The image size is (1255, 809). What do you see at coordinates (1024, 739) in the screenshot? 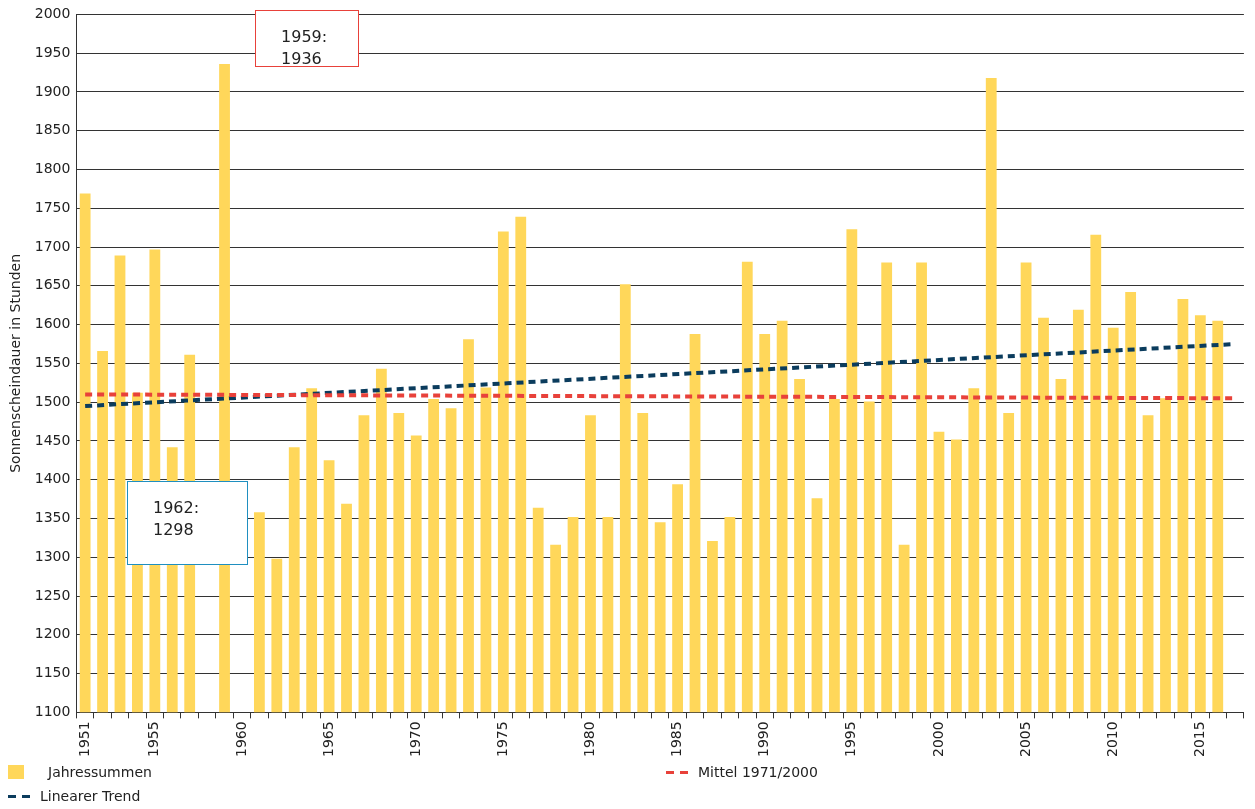
I see `x-tick-label: 2005` at bounding box center [1024, 739].